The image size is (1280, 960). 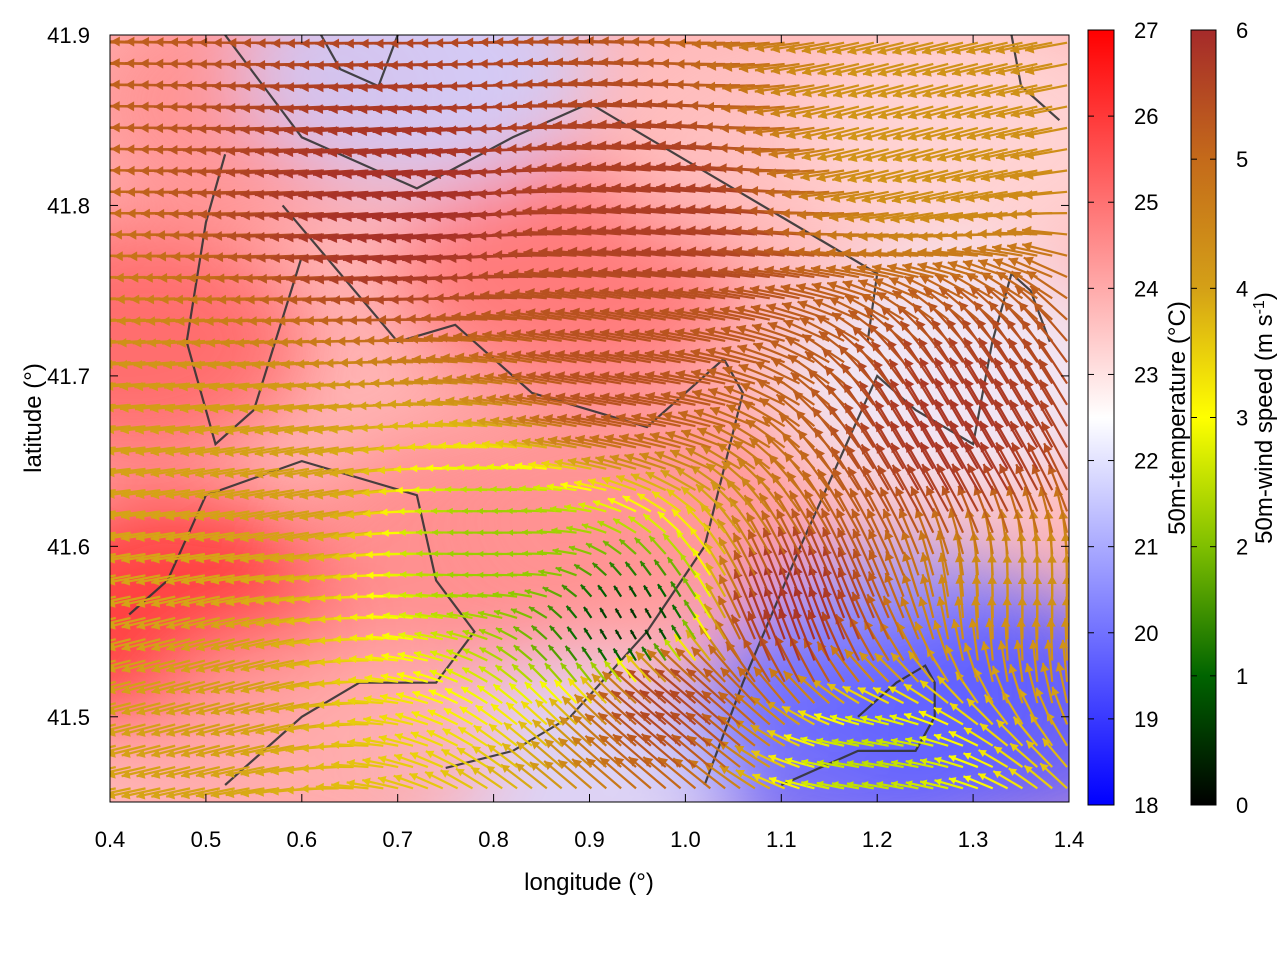 I want to click on temperature-colorbar-tick-label: 21, so click(x=1146, y=547).